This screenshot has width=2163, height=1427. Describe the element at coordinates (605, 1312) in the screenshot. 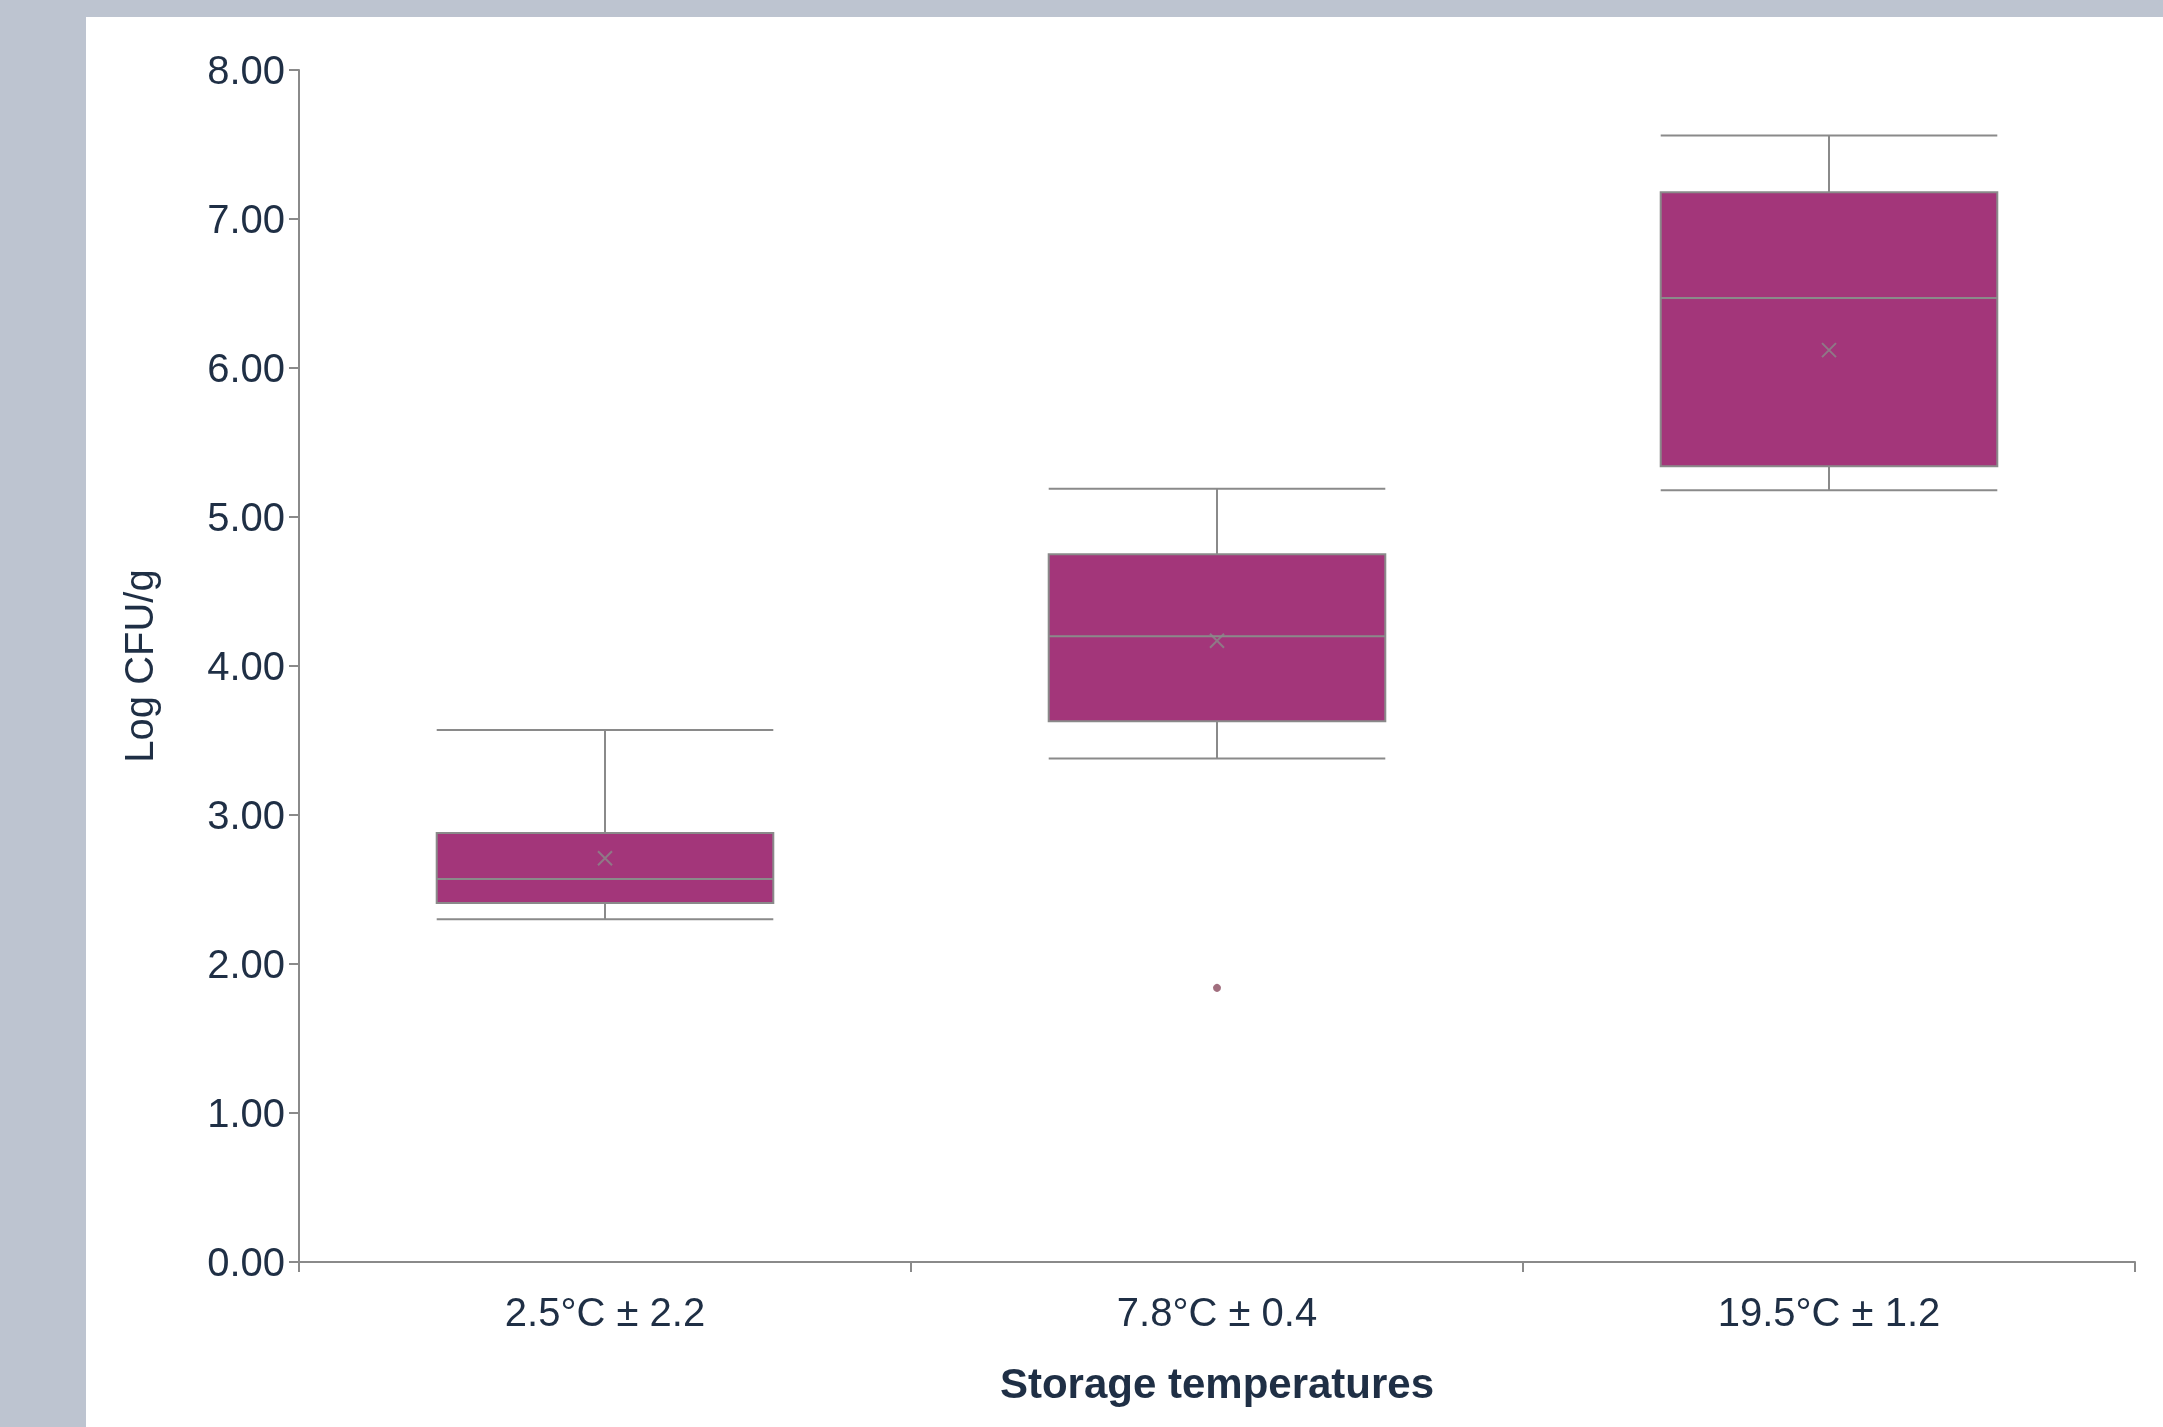

I see `x-tick-label: 2.5°C ± 2.2` at that location.